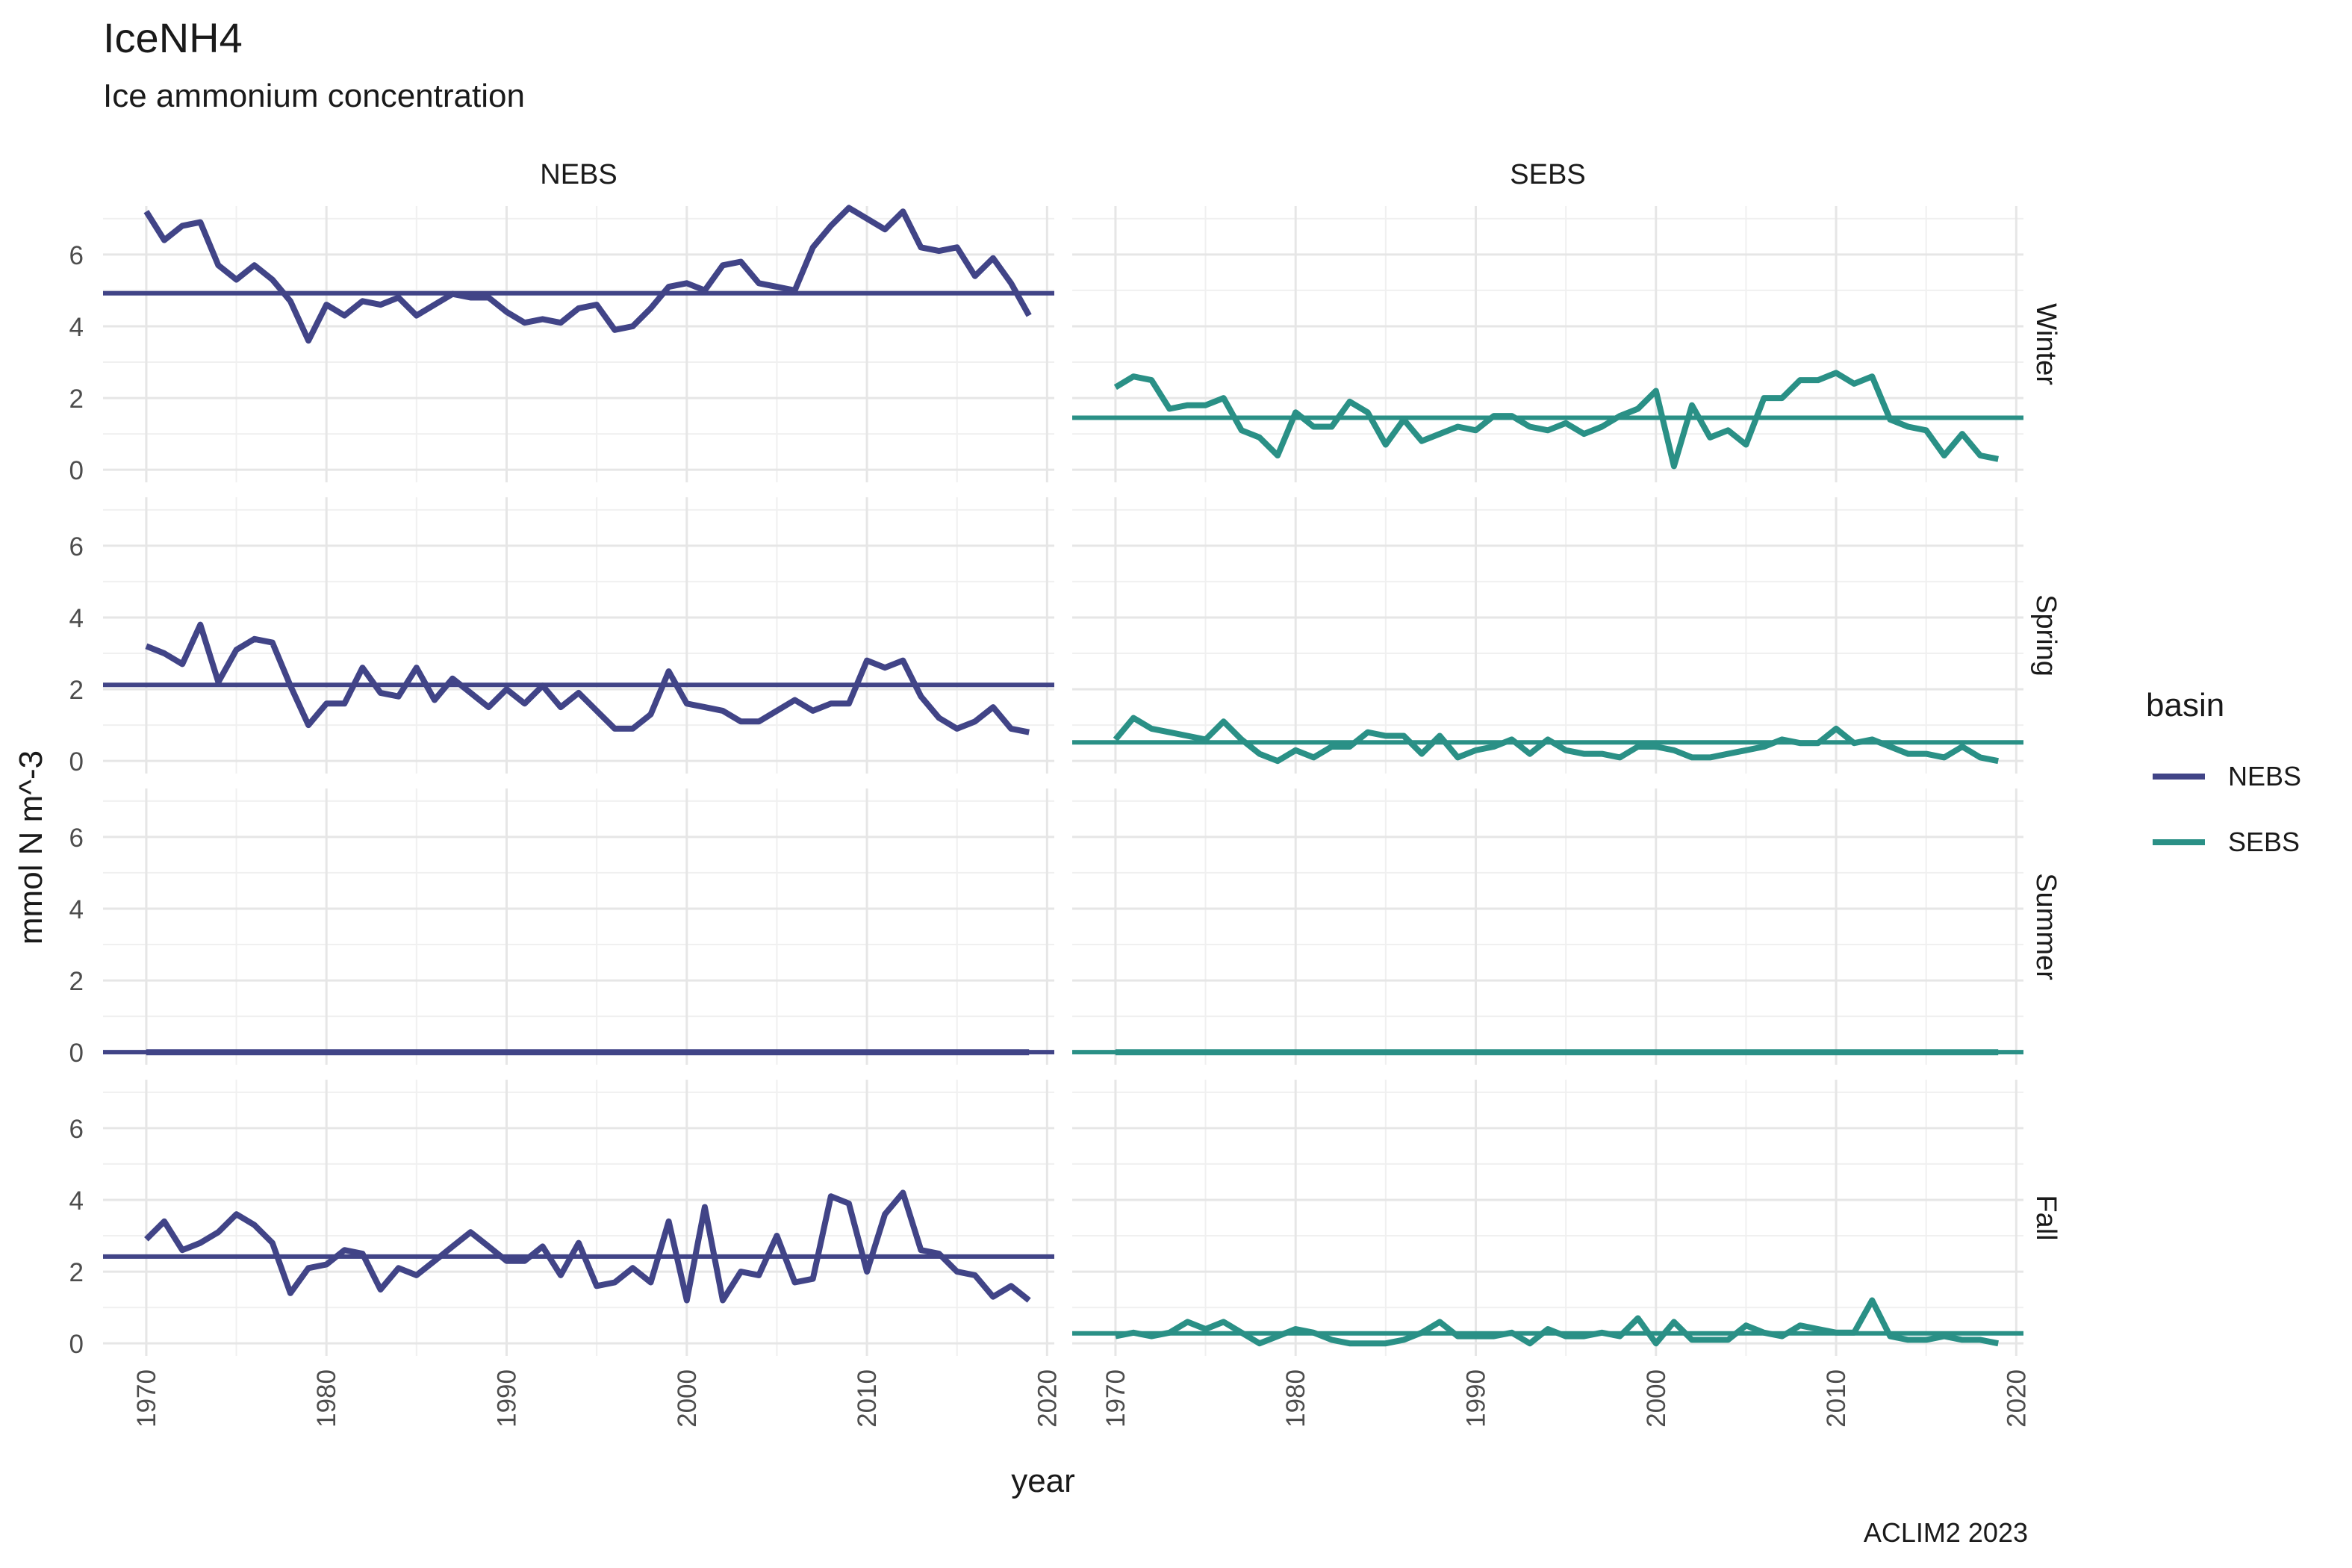 This screenshot has width=2352, height=1568. What do you see at coordinates (1043, 1481) in the screenshot?
I see `x-axis-label: year` at bounding box center [1043, 1481].